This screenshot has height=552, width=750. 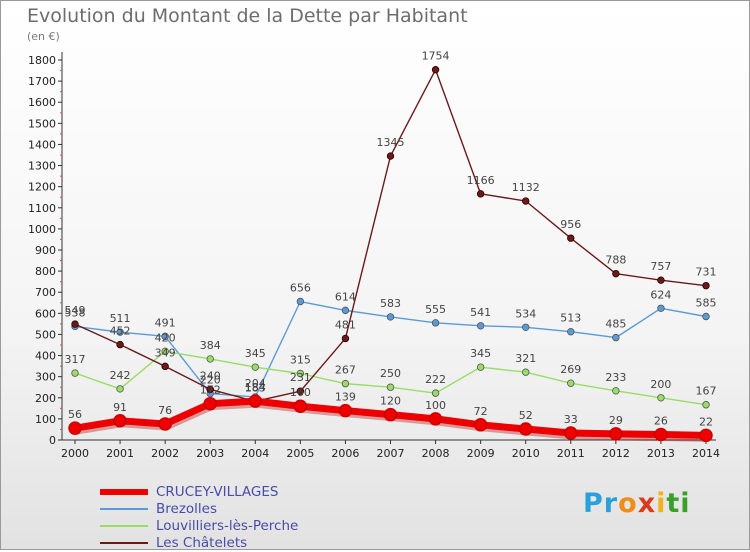 What do you see at coordinates (42, 60) in the screenshot?
I see `y-tick-label: 1800` at bounding box center [42, 60].